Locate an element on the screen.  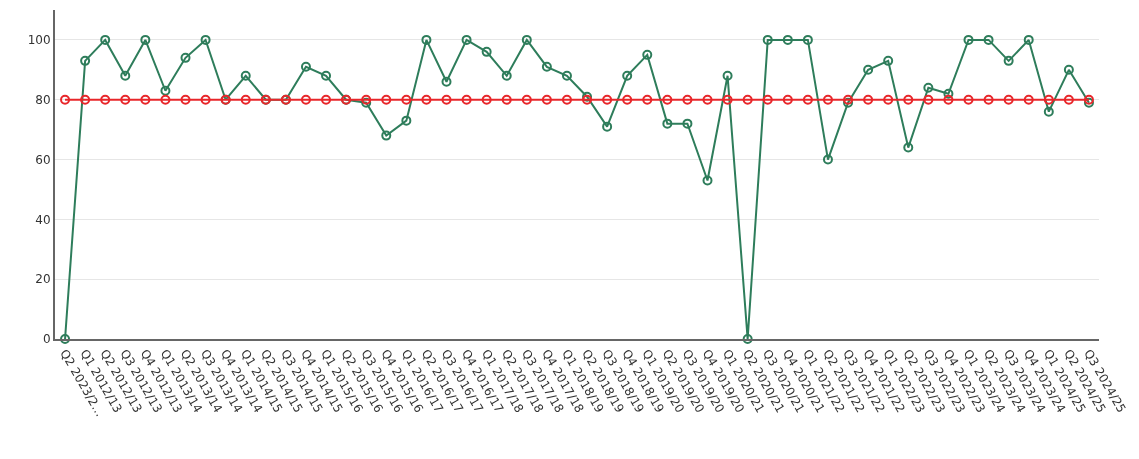
y-tick-label: 20 is located at coordinates (43, 279).